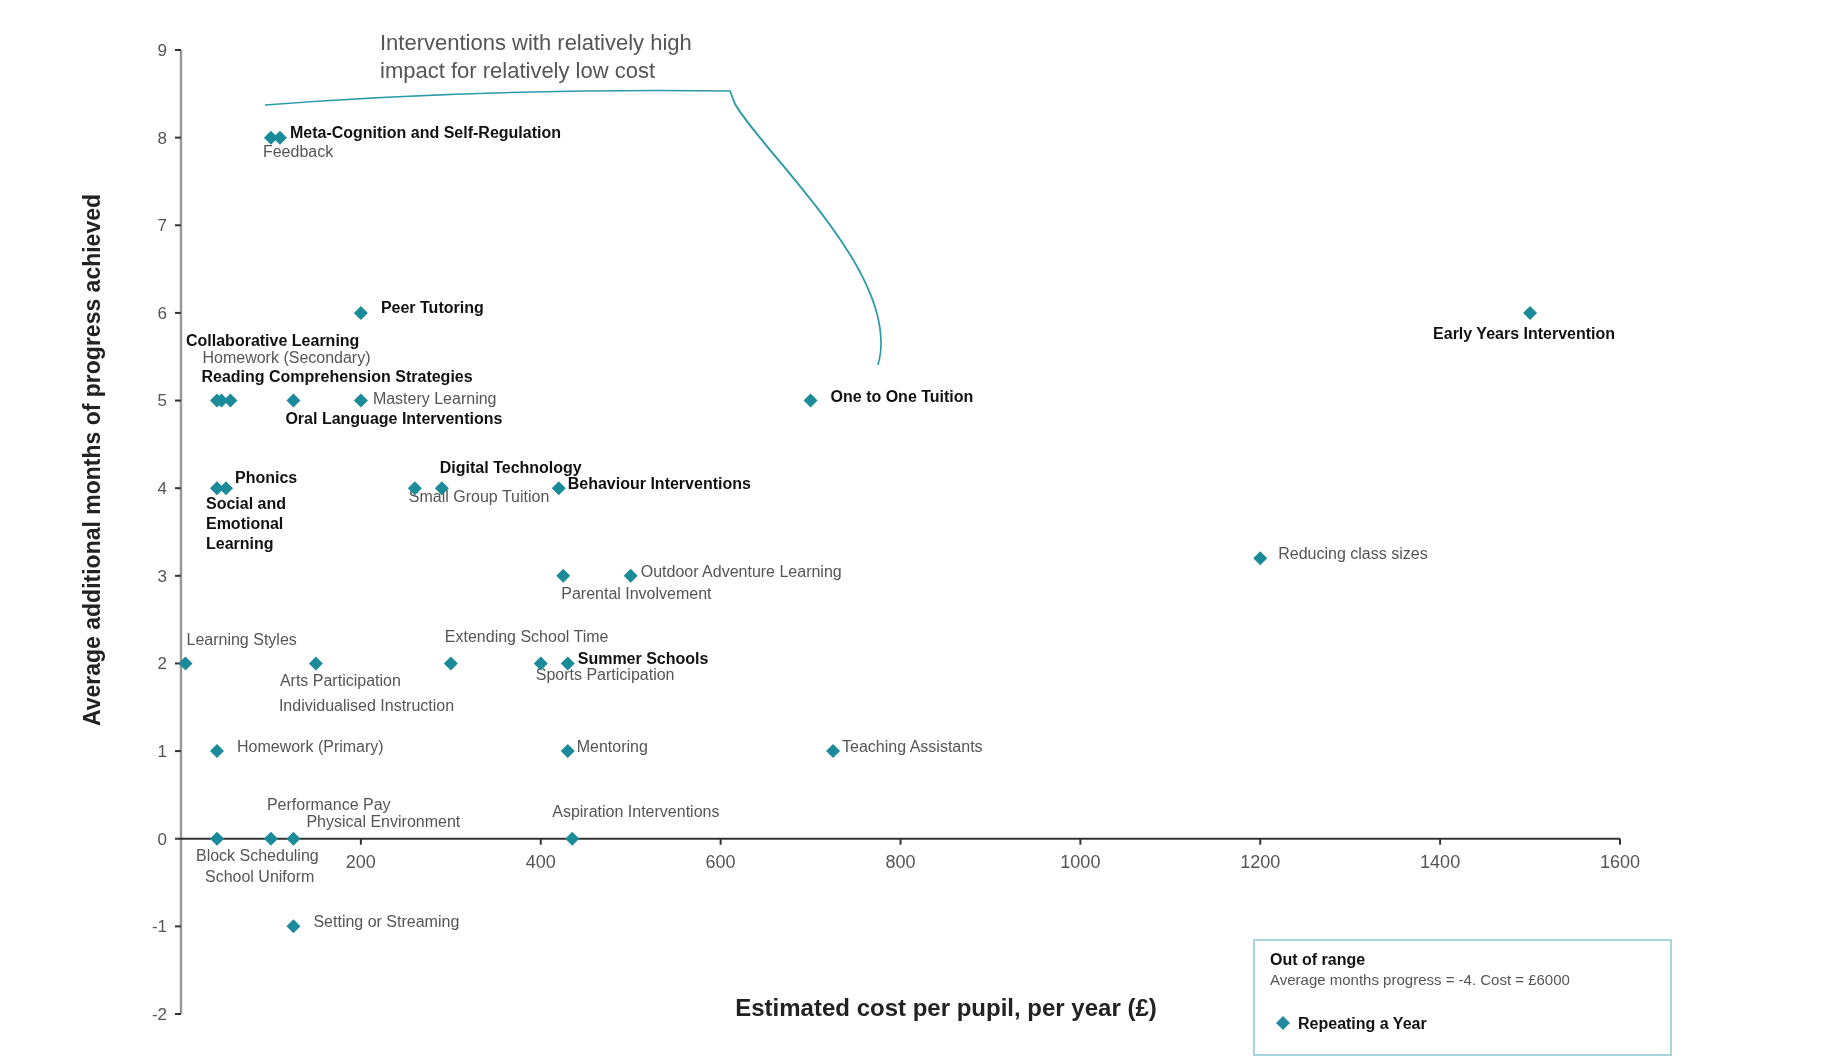 Image resolution: width=1832 pixels, height=1063 pixels. Describe the element at coordinates (605, 675) in the screenshot. I see `annotation: Sports Participation` at that location.